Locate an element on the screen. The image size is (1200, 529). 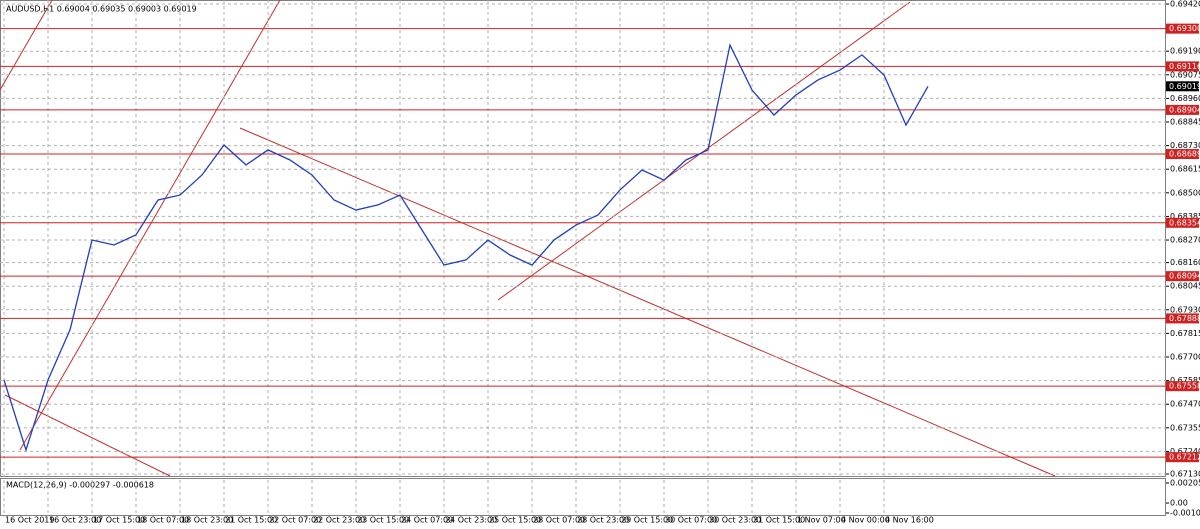
x-tick-label: 4 Nov 00:00 is located at coordinates (865, 520).